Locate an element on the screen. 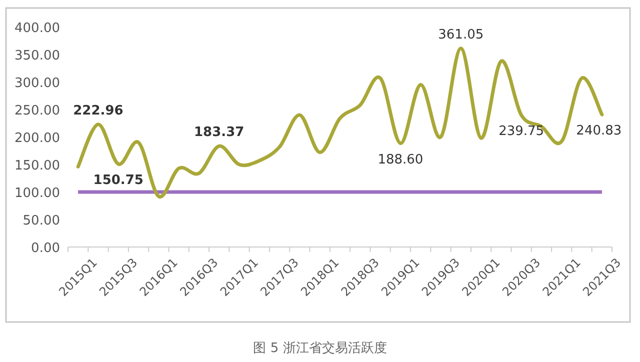 The width and height of the screenshot is (640, 362). data-label: 222.96 is located at coordinates (98, 110).